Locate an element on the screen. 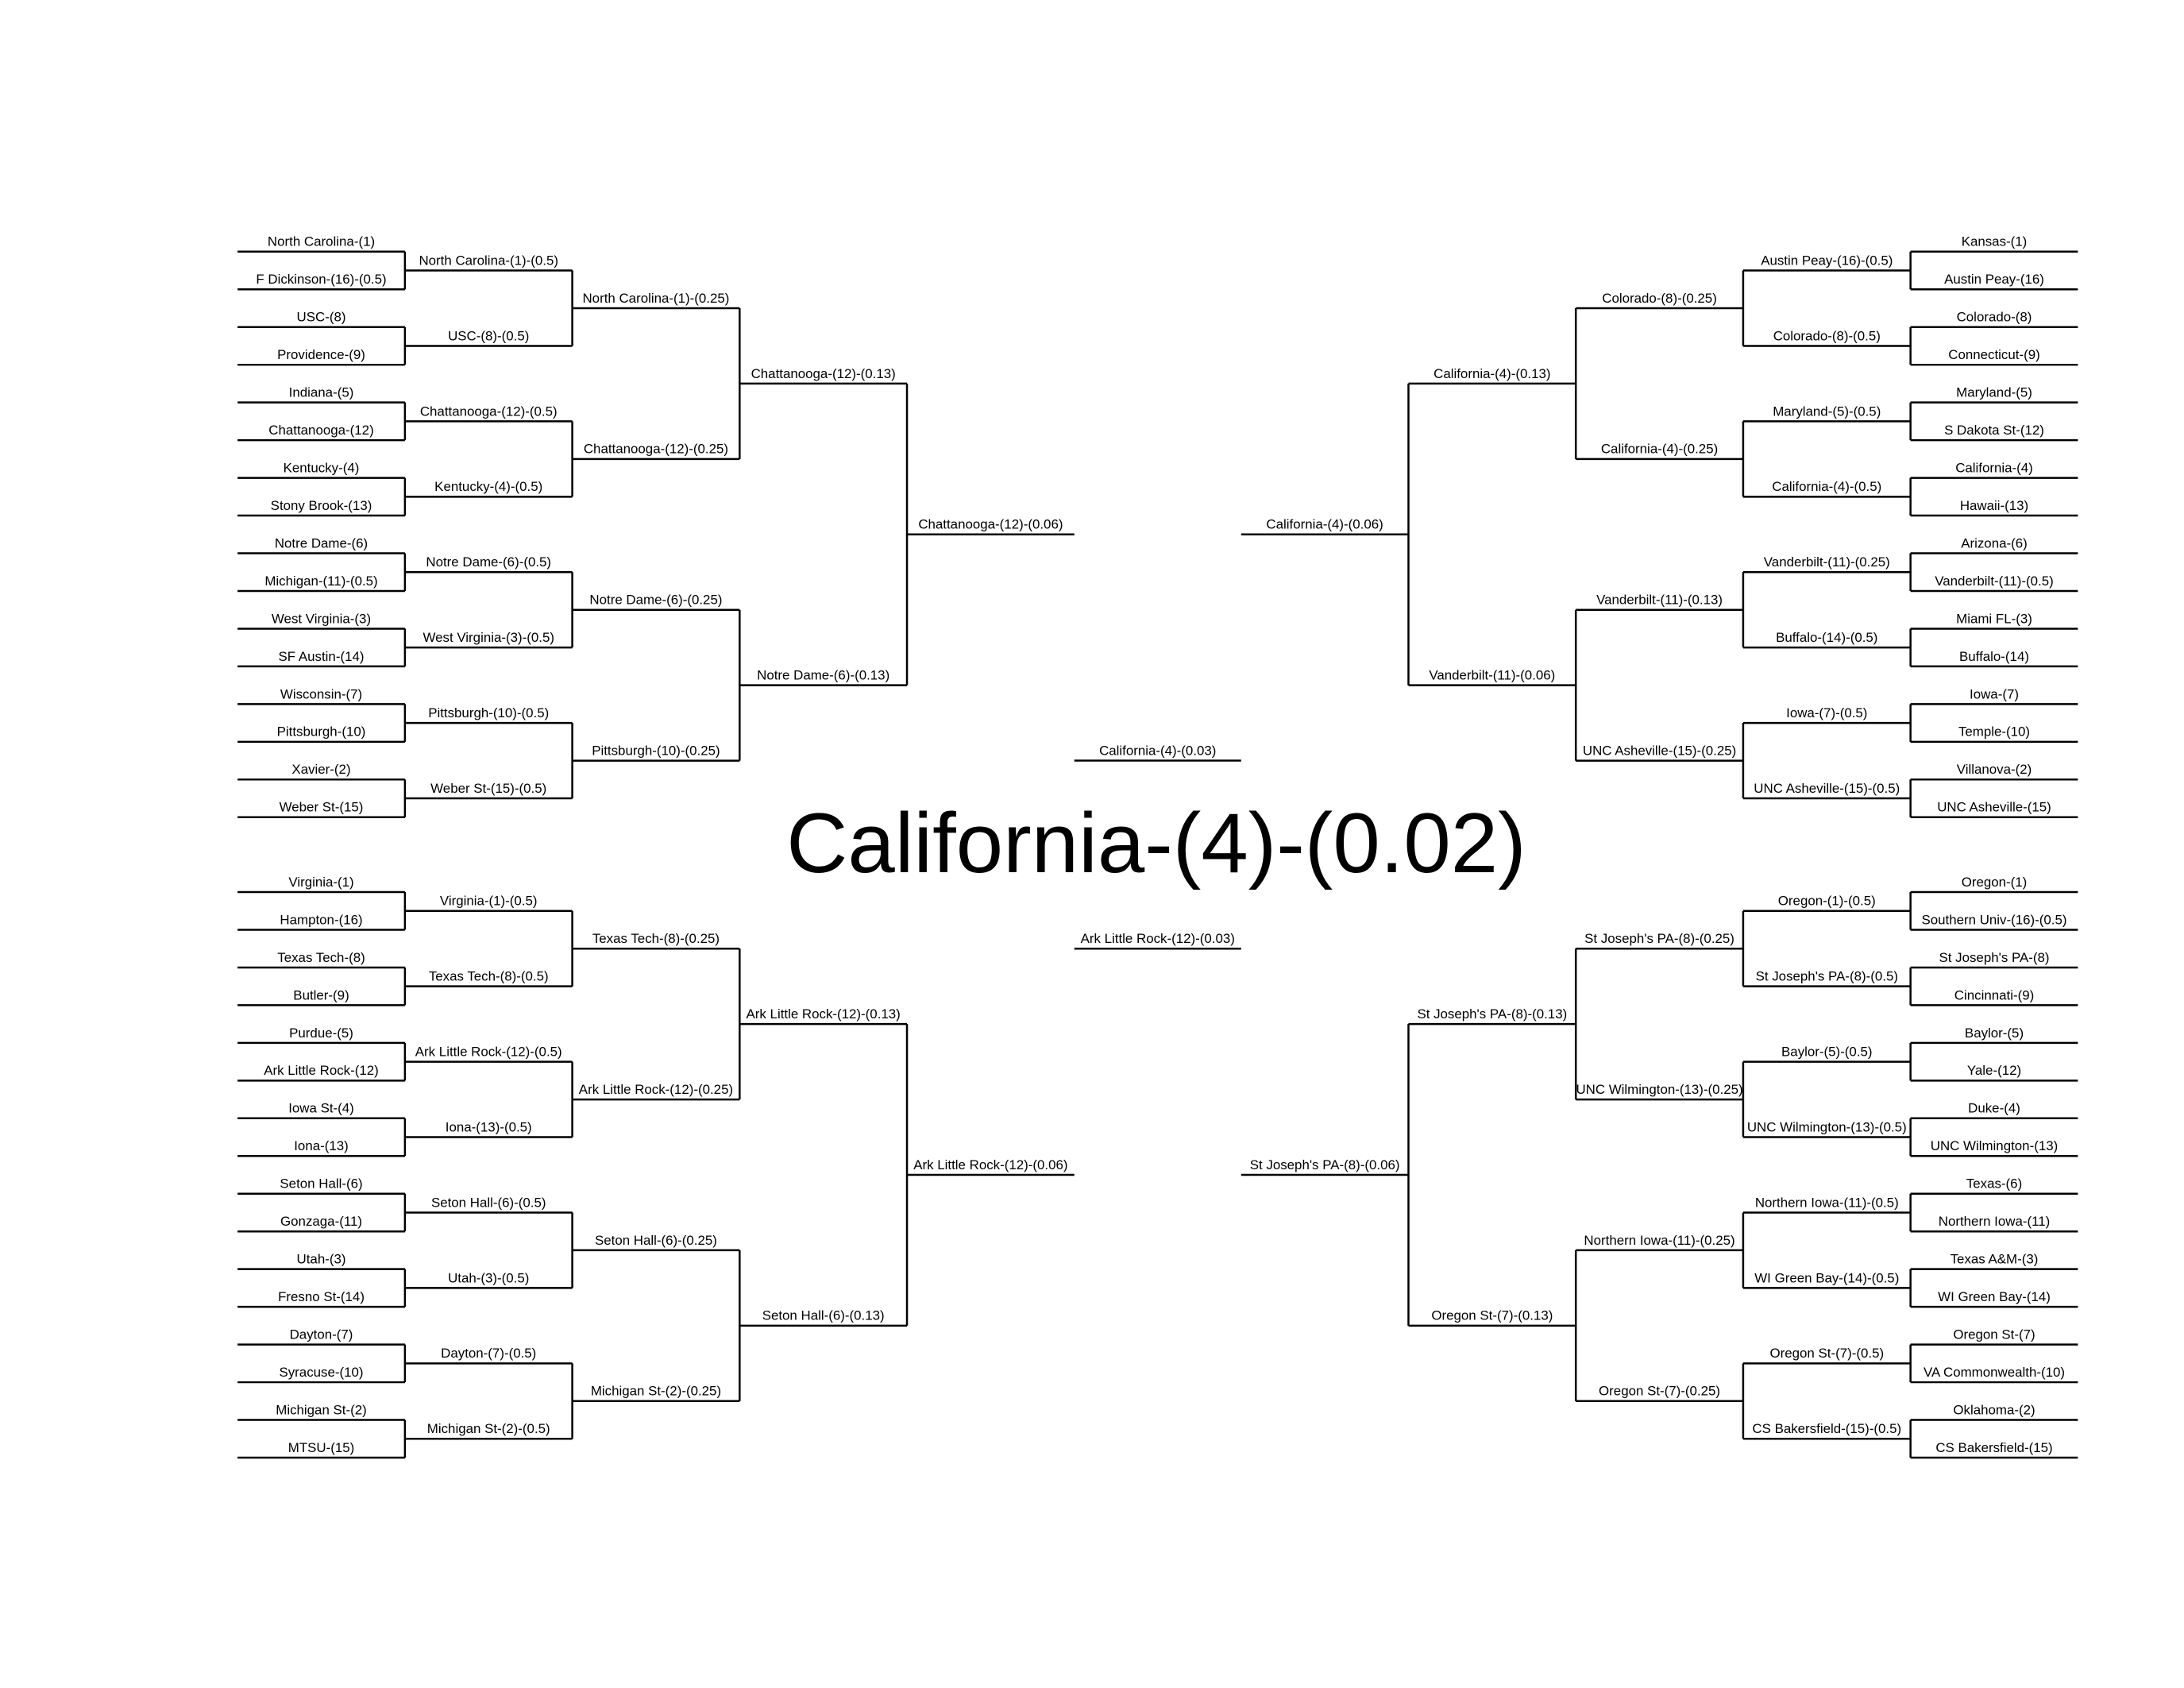 This screenshot has height=1688, width=2184. team-label: North Carolina-(1) is located at coordinates (321, 242).